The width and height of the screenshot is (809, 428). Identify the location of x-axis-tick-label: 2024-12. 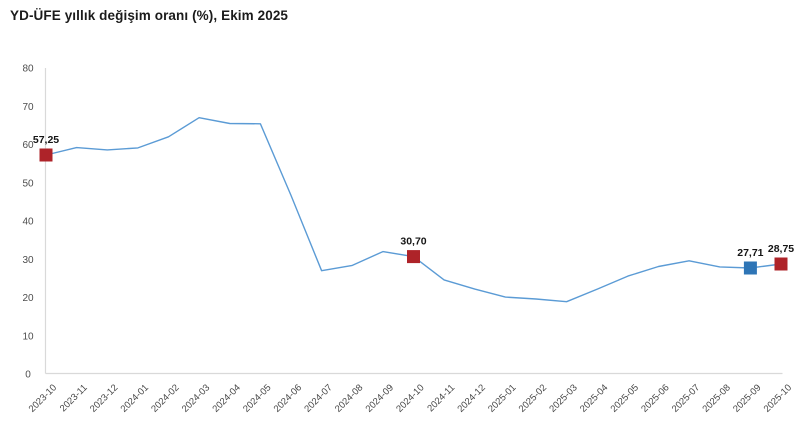
(471, 398).